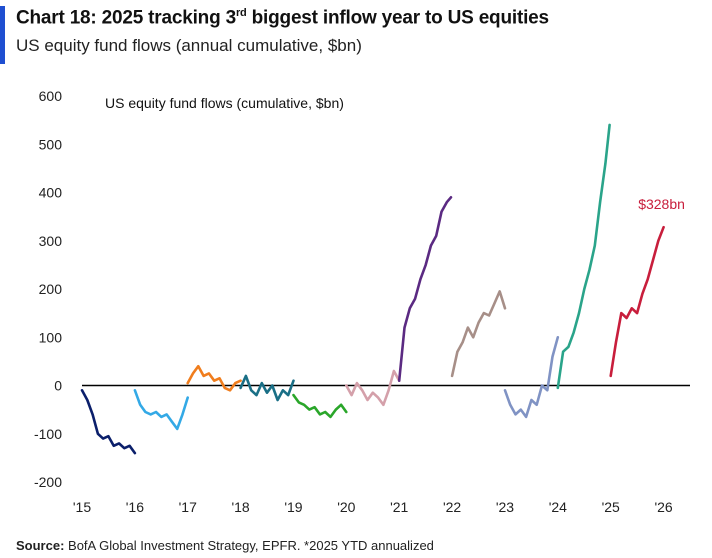  What do you see at coordinates (161, 409) in the screenshot?
I see `series-line-2016` at bounding box center [161, 409].